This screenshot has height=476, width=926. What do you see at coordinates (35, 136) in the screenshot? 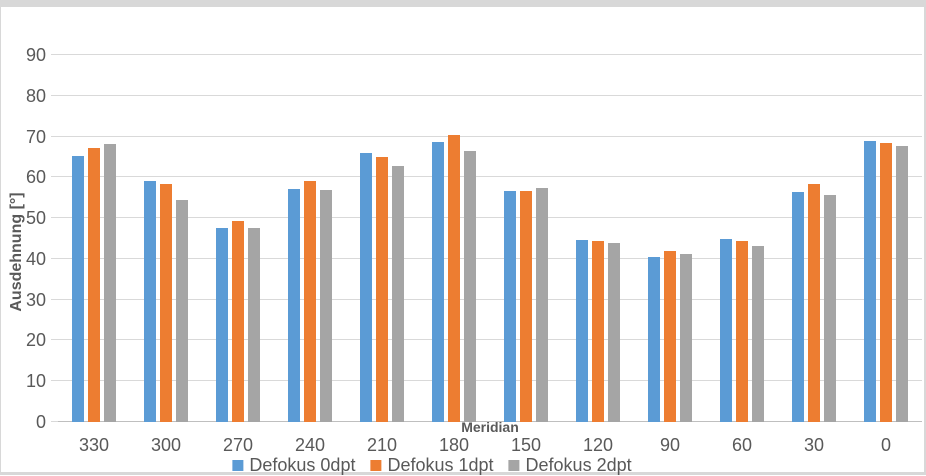
I see `y-tick-label-70: 70` at bounding box center [35, 136].